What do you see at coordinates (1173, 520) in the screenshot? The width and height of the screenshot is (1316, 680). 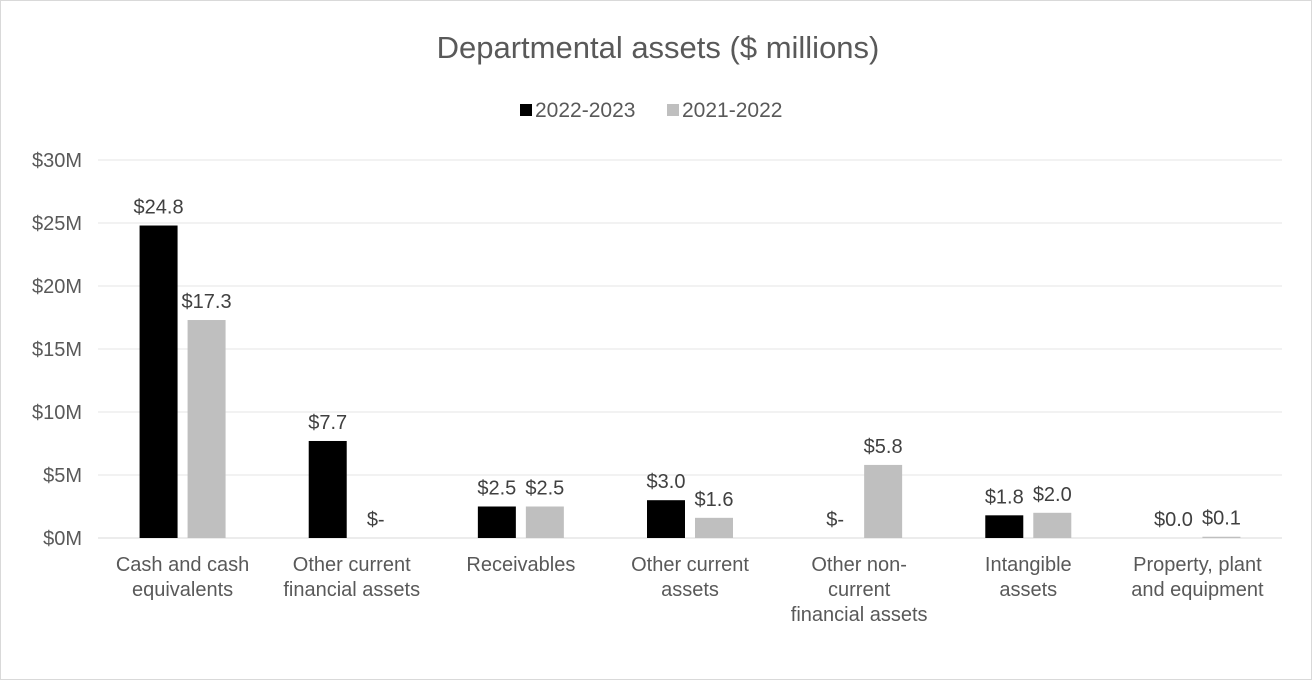 I see `data-label: $0.0` at bounding box center [1173, 520].